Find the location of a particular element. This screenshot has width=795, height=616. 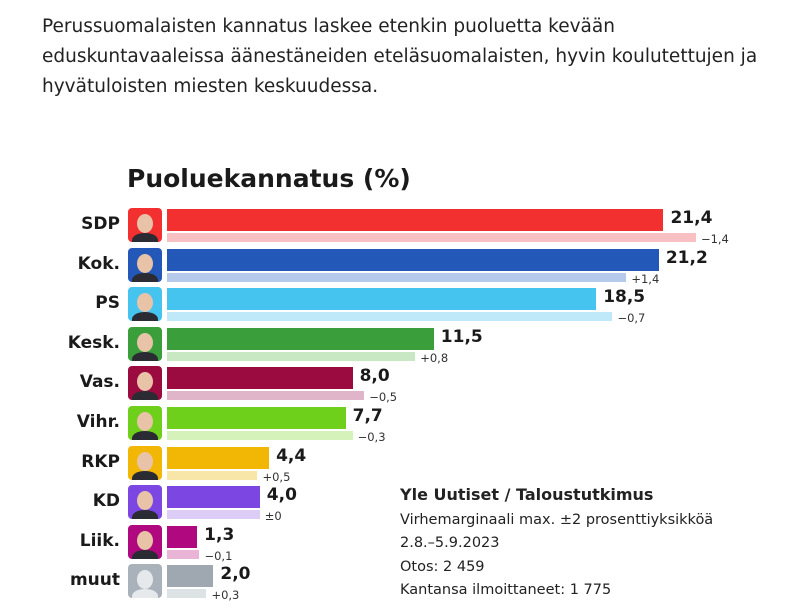

value-label: 1,3 is located at coordinates (219, 534).